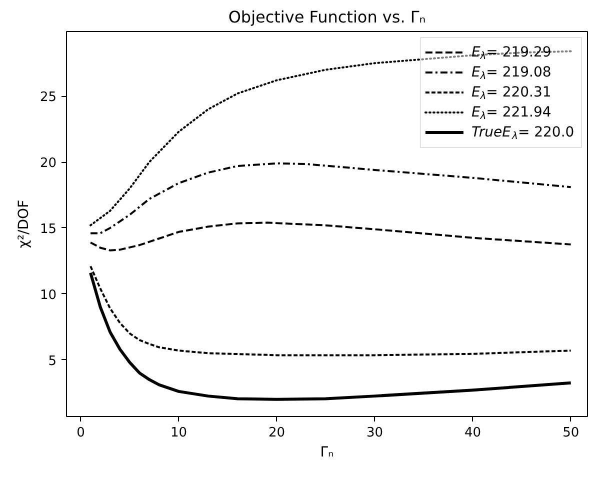 This screenshot has width=589, height=480. I want to click on x-tick-label: 50, so click(571, 433).